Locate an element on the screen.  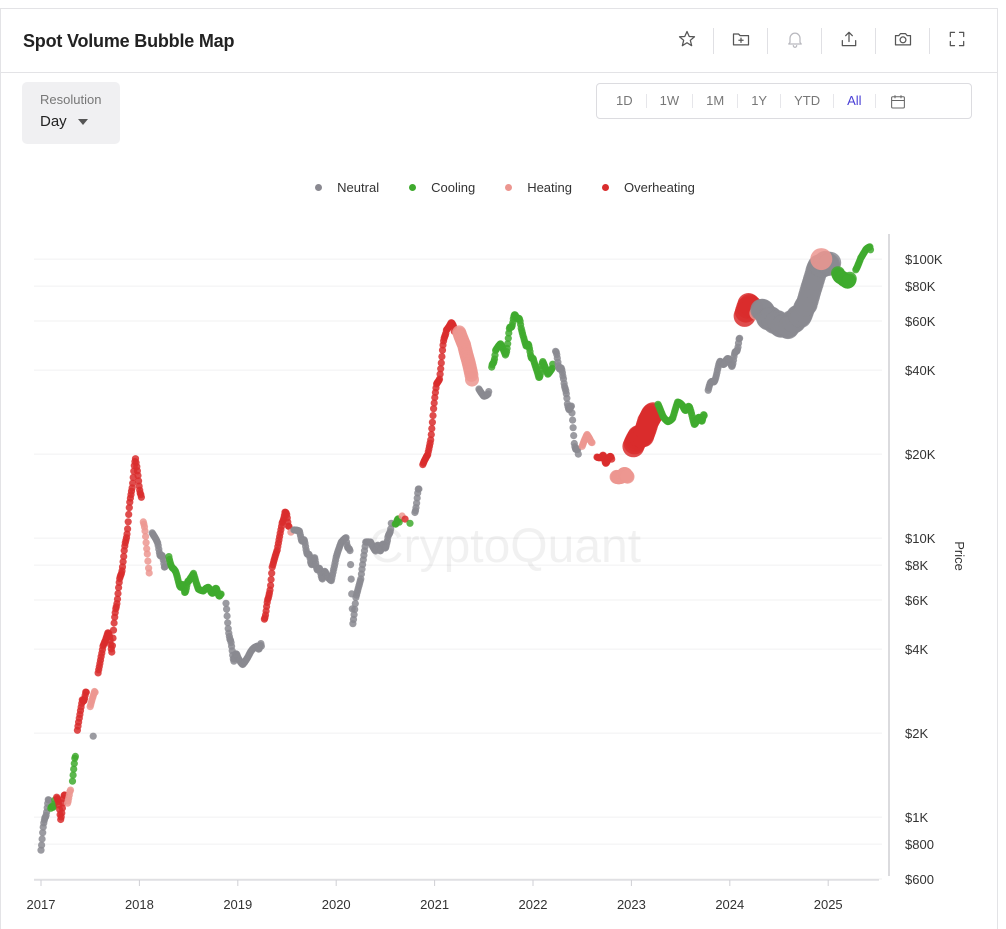
range-1d: 1D is located at coordinates (624, 100).